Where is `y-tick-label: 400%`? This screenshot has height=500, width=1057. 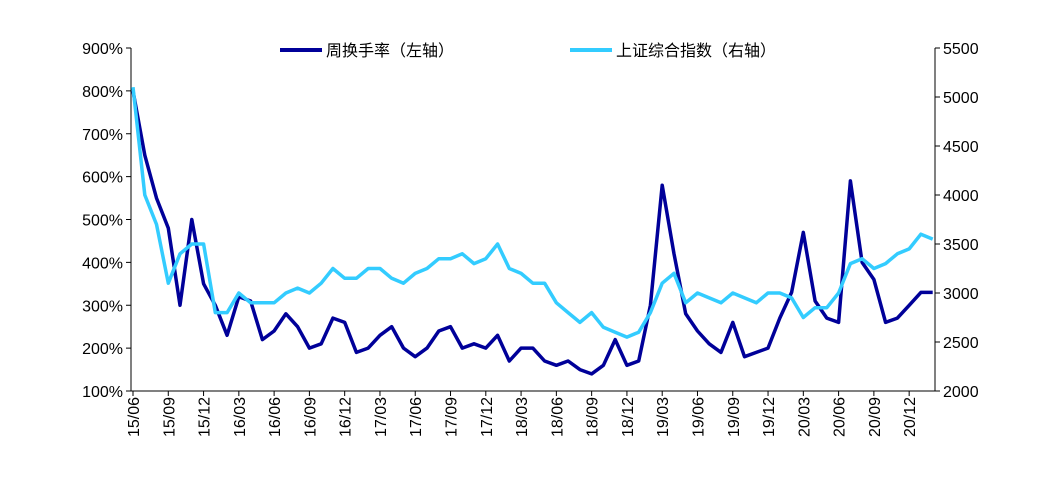
y-tick-label: 400% is located at coordinates (102, 263).